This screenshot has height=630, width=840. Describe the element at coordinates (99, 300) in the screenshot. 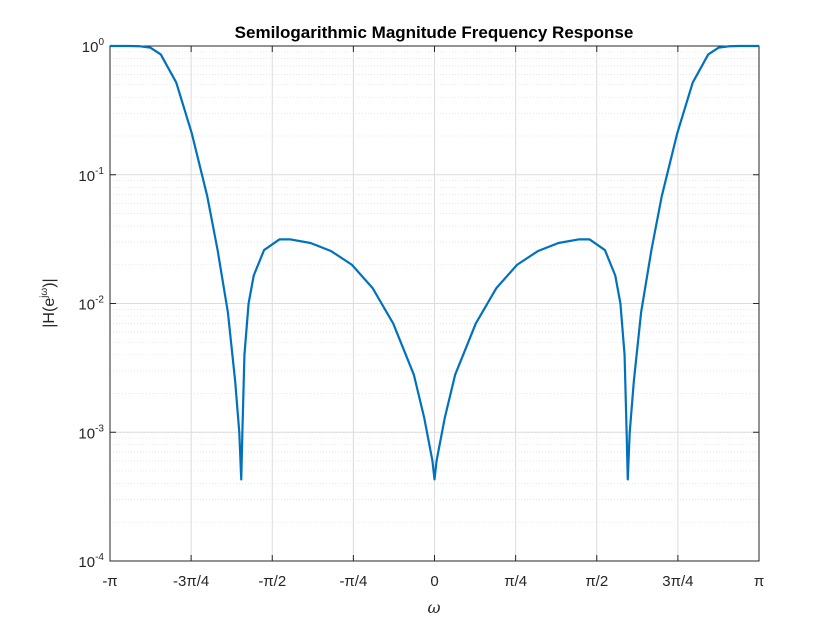

I see `y-tick-exponent: -2` at that location.